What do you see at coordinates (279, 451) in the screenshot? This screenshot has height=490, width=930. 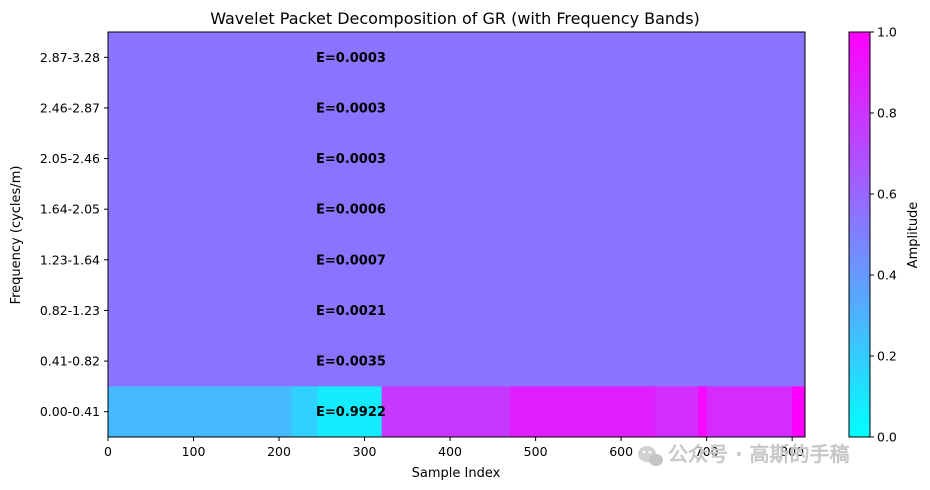 I see `x-tick-label: 200` at bounding box center [279, 451].